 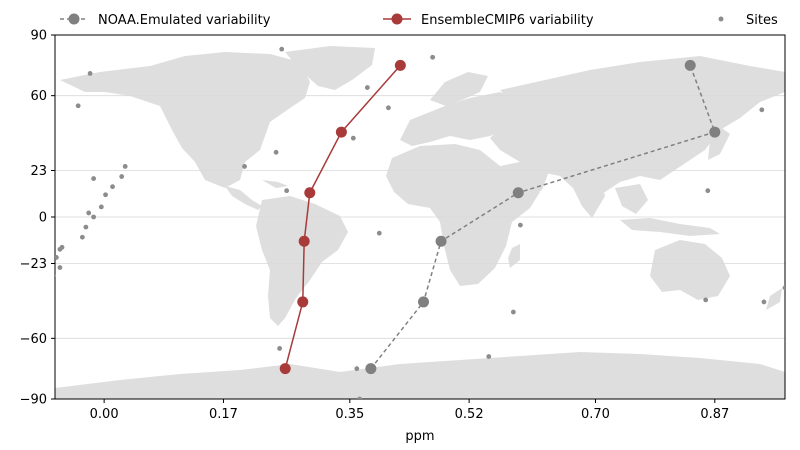 I want to click on x-axis-label: ppm, so click(x=419, y=436).